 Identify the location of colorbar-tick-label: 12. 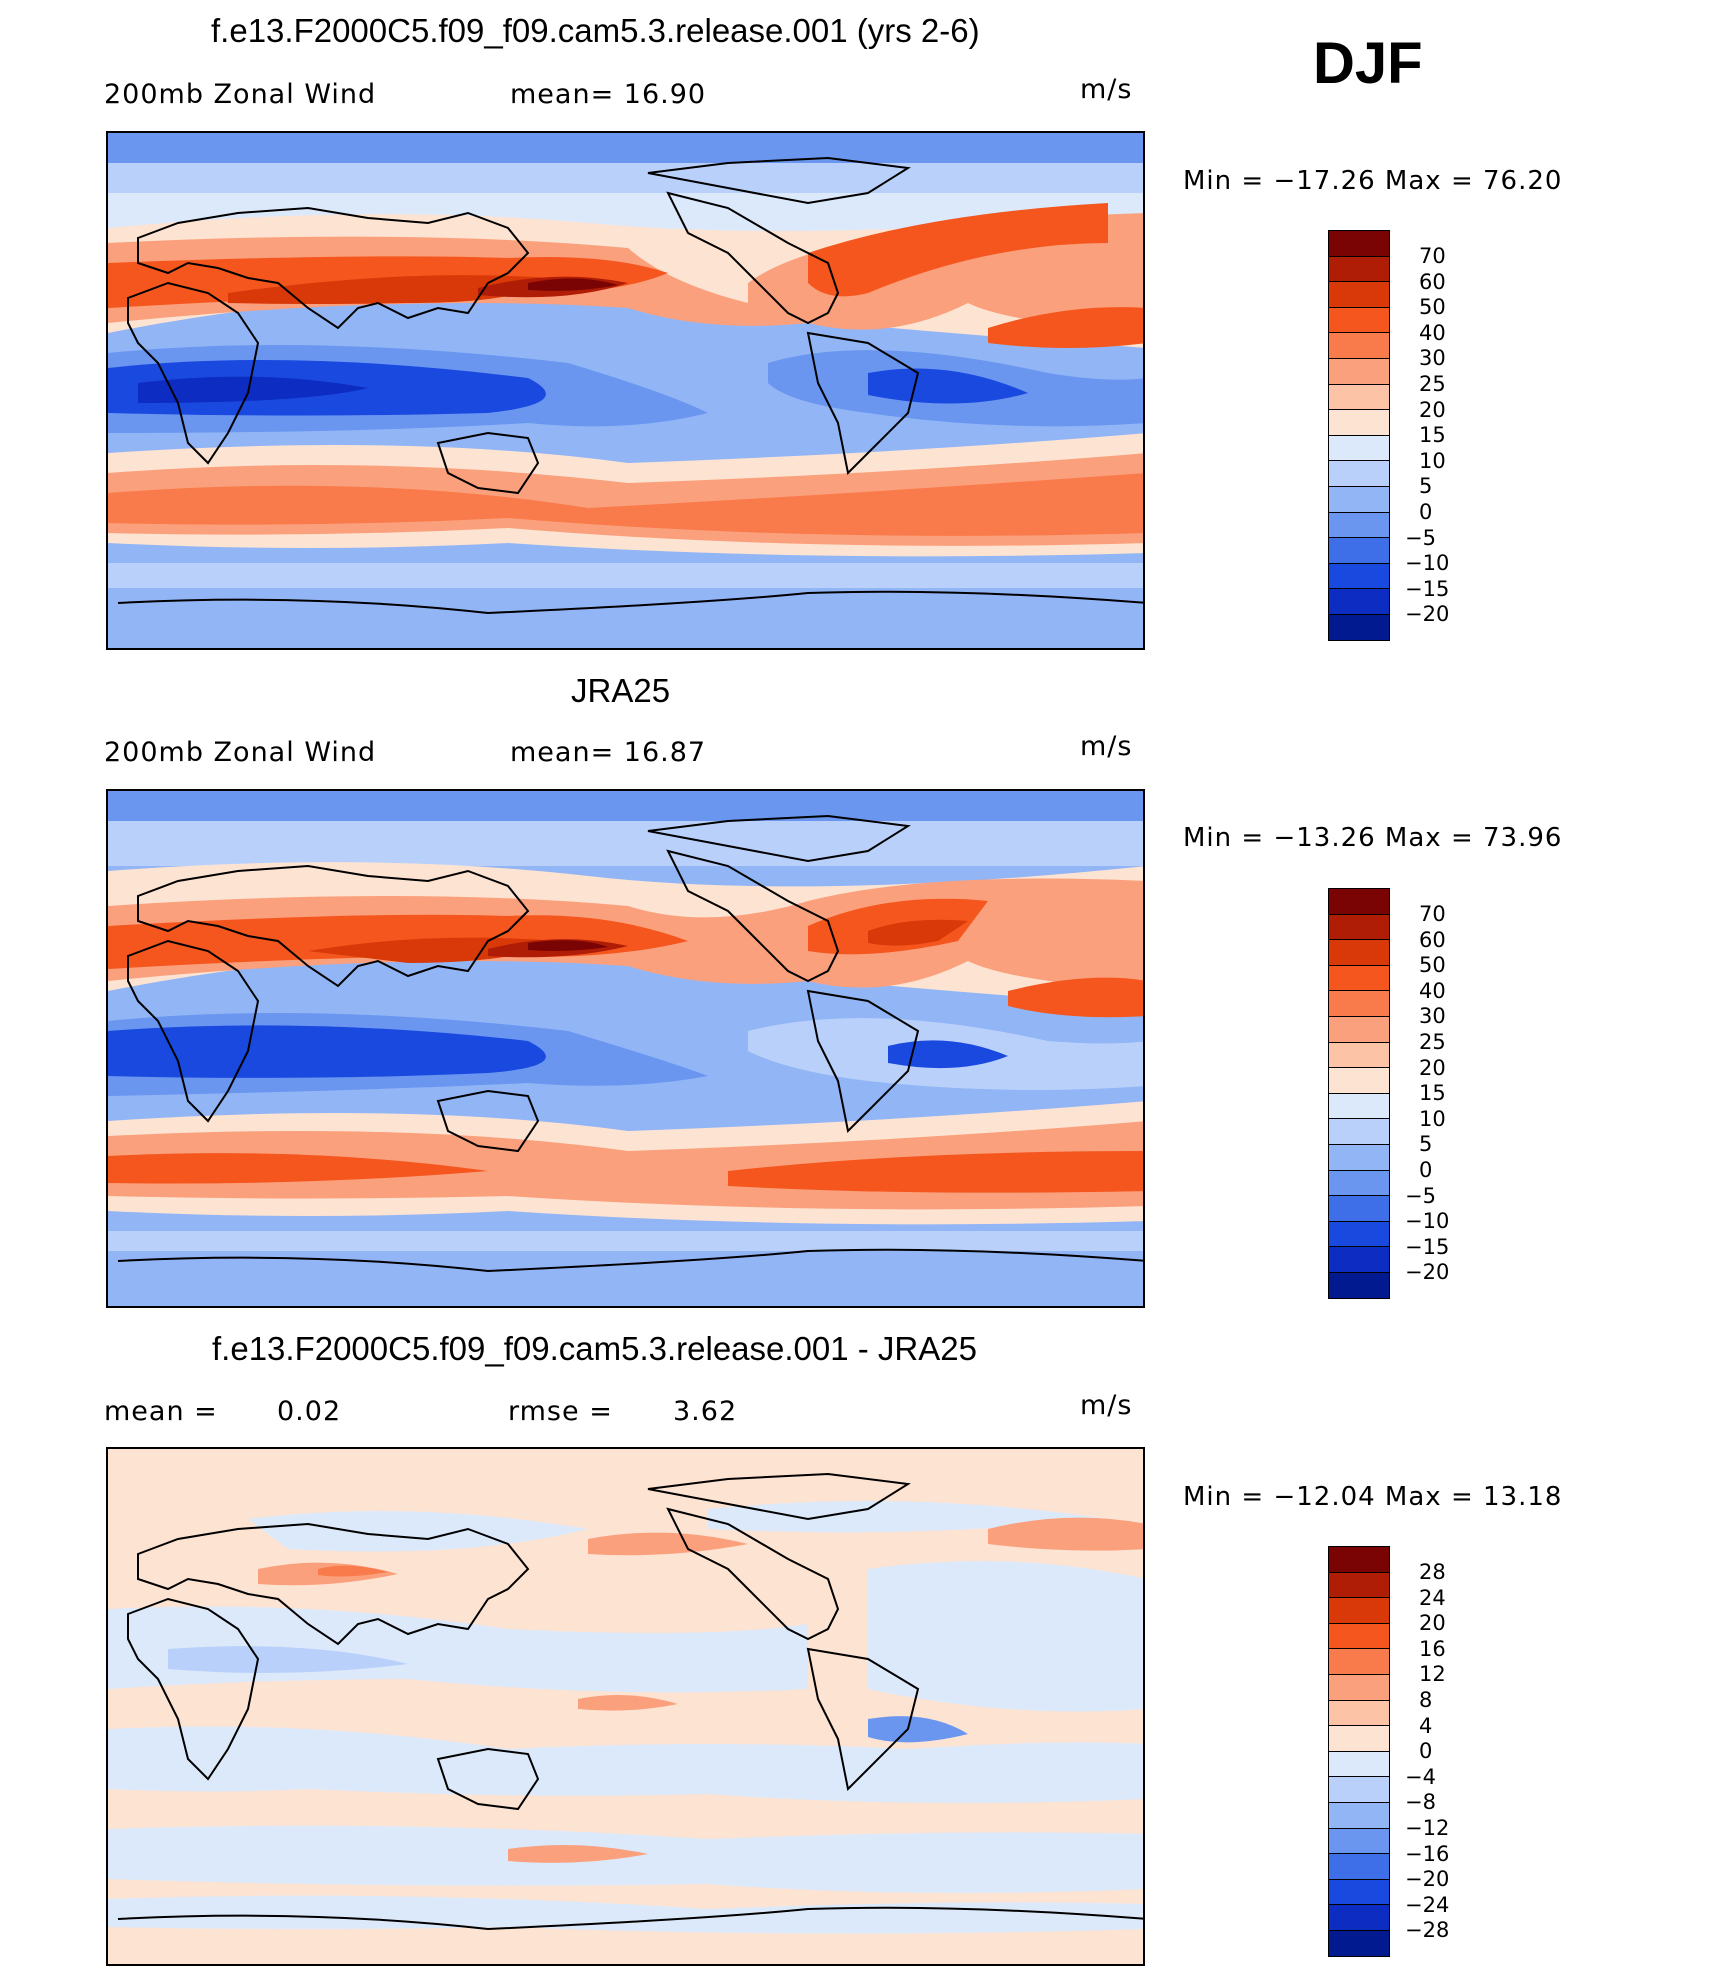
(1432, 1674).